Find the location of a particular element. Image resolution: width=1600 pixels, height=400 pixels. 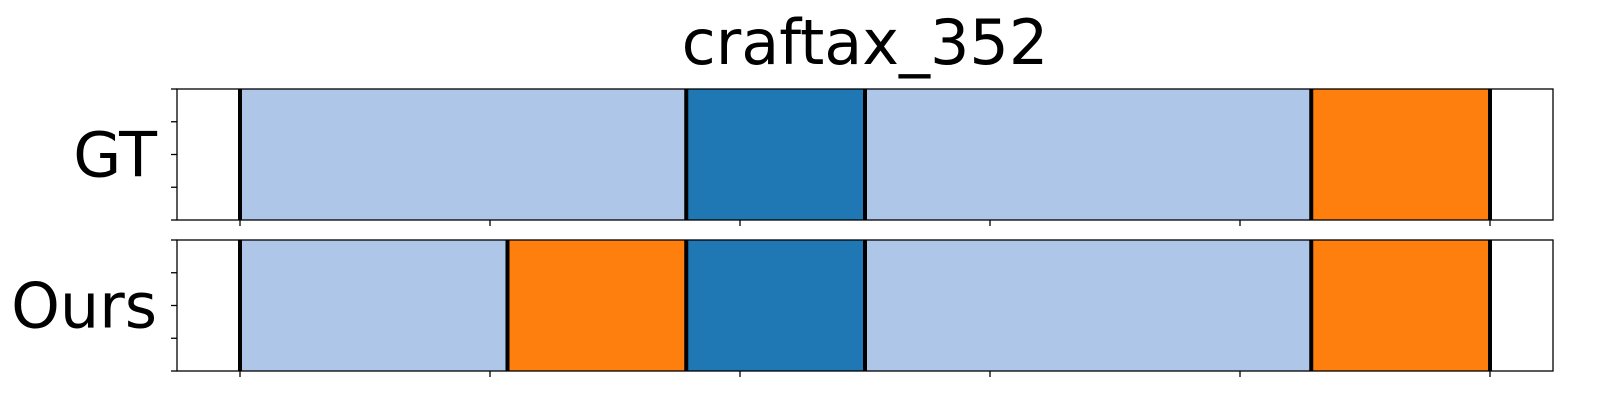

row-label-ours: Ours is located at coordinates (84, 306).